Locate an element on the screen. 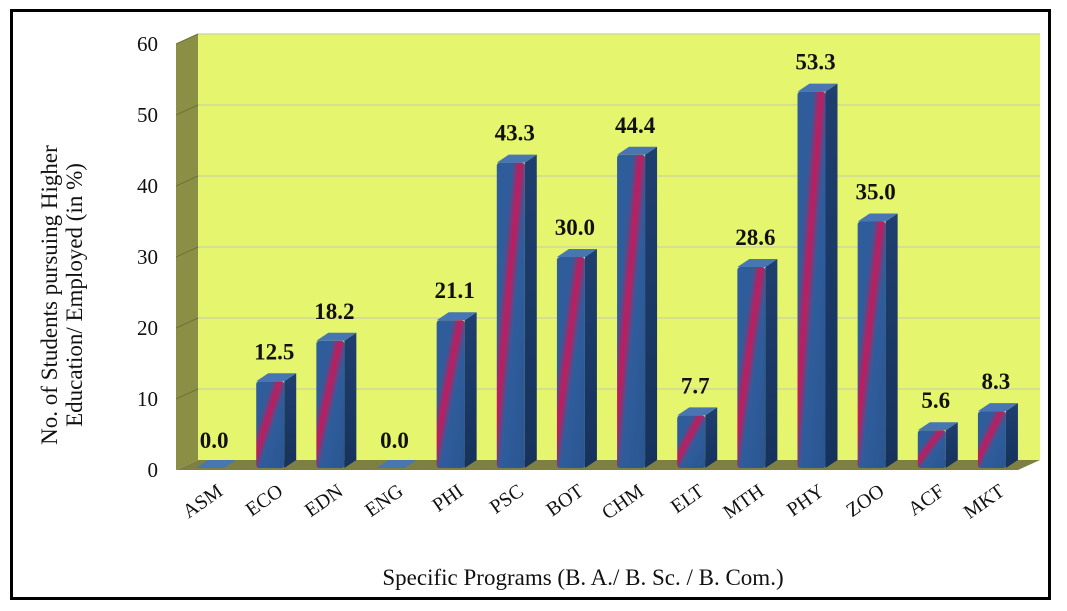 This screenshot has width=1067, height=611. bar-eng is located at coordinates (396, 464).